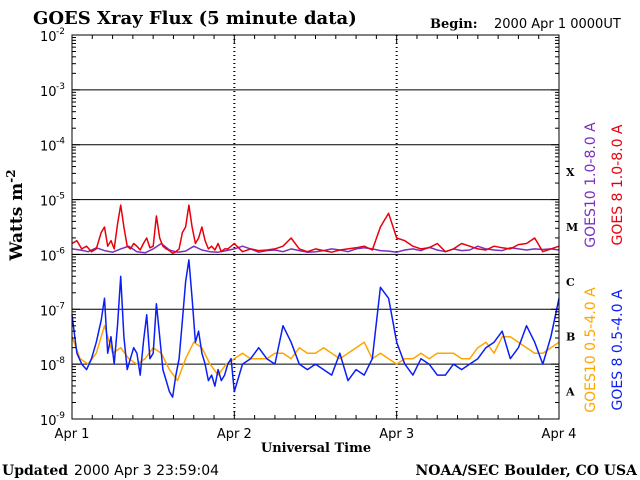 The width and height of the screenshot is (640, 480). What do you see at coordinates (60, 87) in the screenshot?
I see `y-tick-exponent: -3` at bounding box center [60, 87].